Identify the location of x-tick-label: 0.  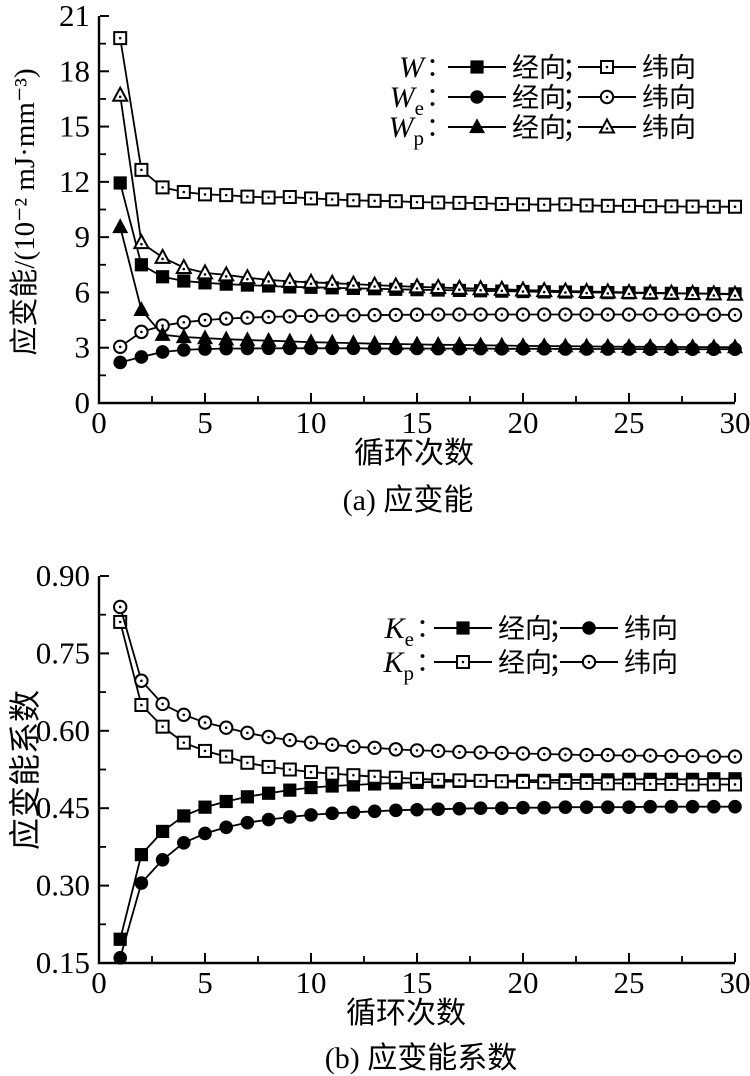
(99, 982).